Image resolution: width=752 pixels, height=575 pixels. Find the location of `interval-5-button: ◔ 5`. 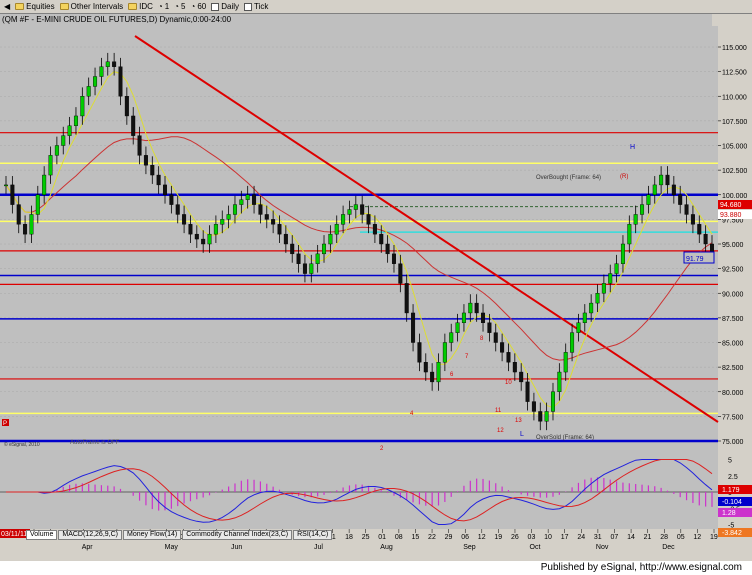

interval-5-button: ◔ 5 is located at coordinates (179, 6).